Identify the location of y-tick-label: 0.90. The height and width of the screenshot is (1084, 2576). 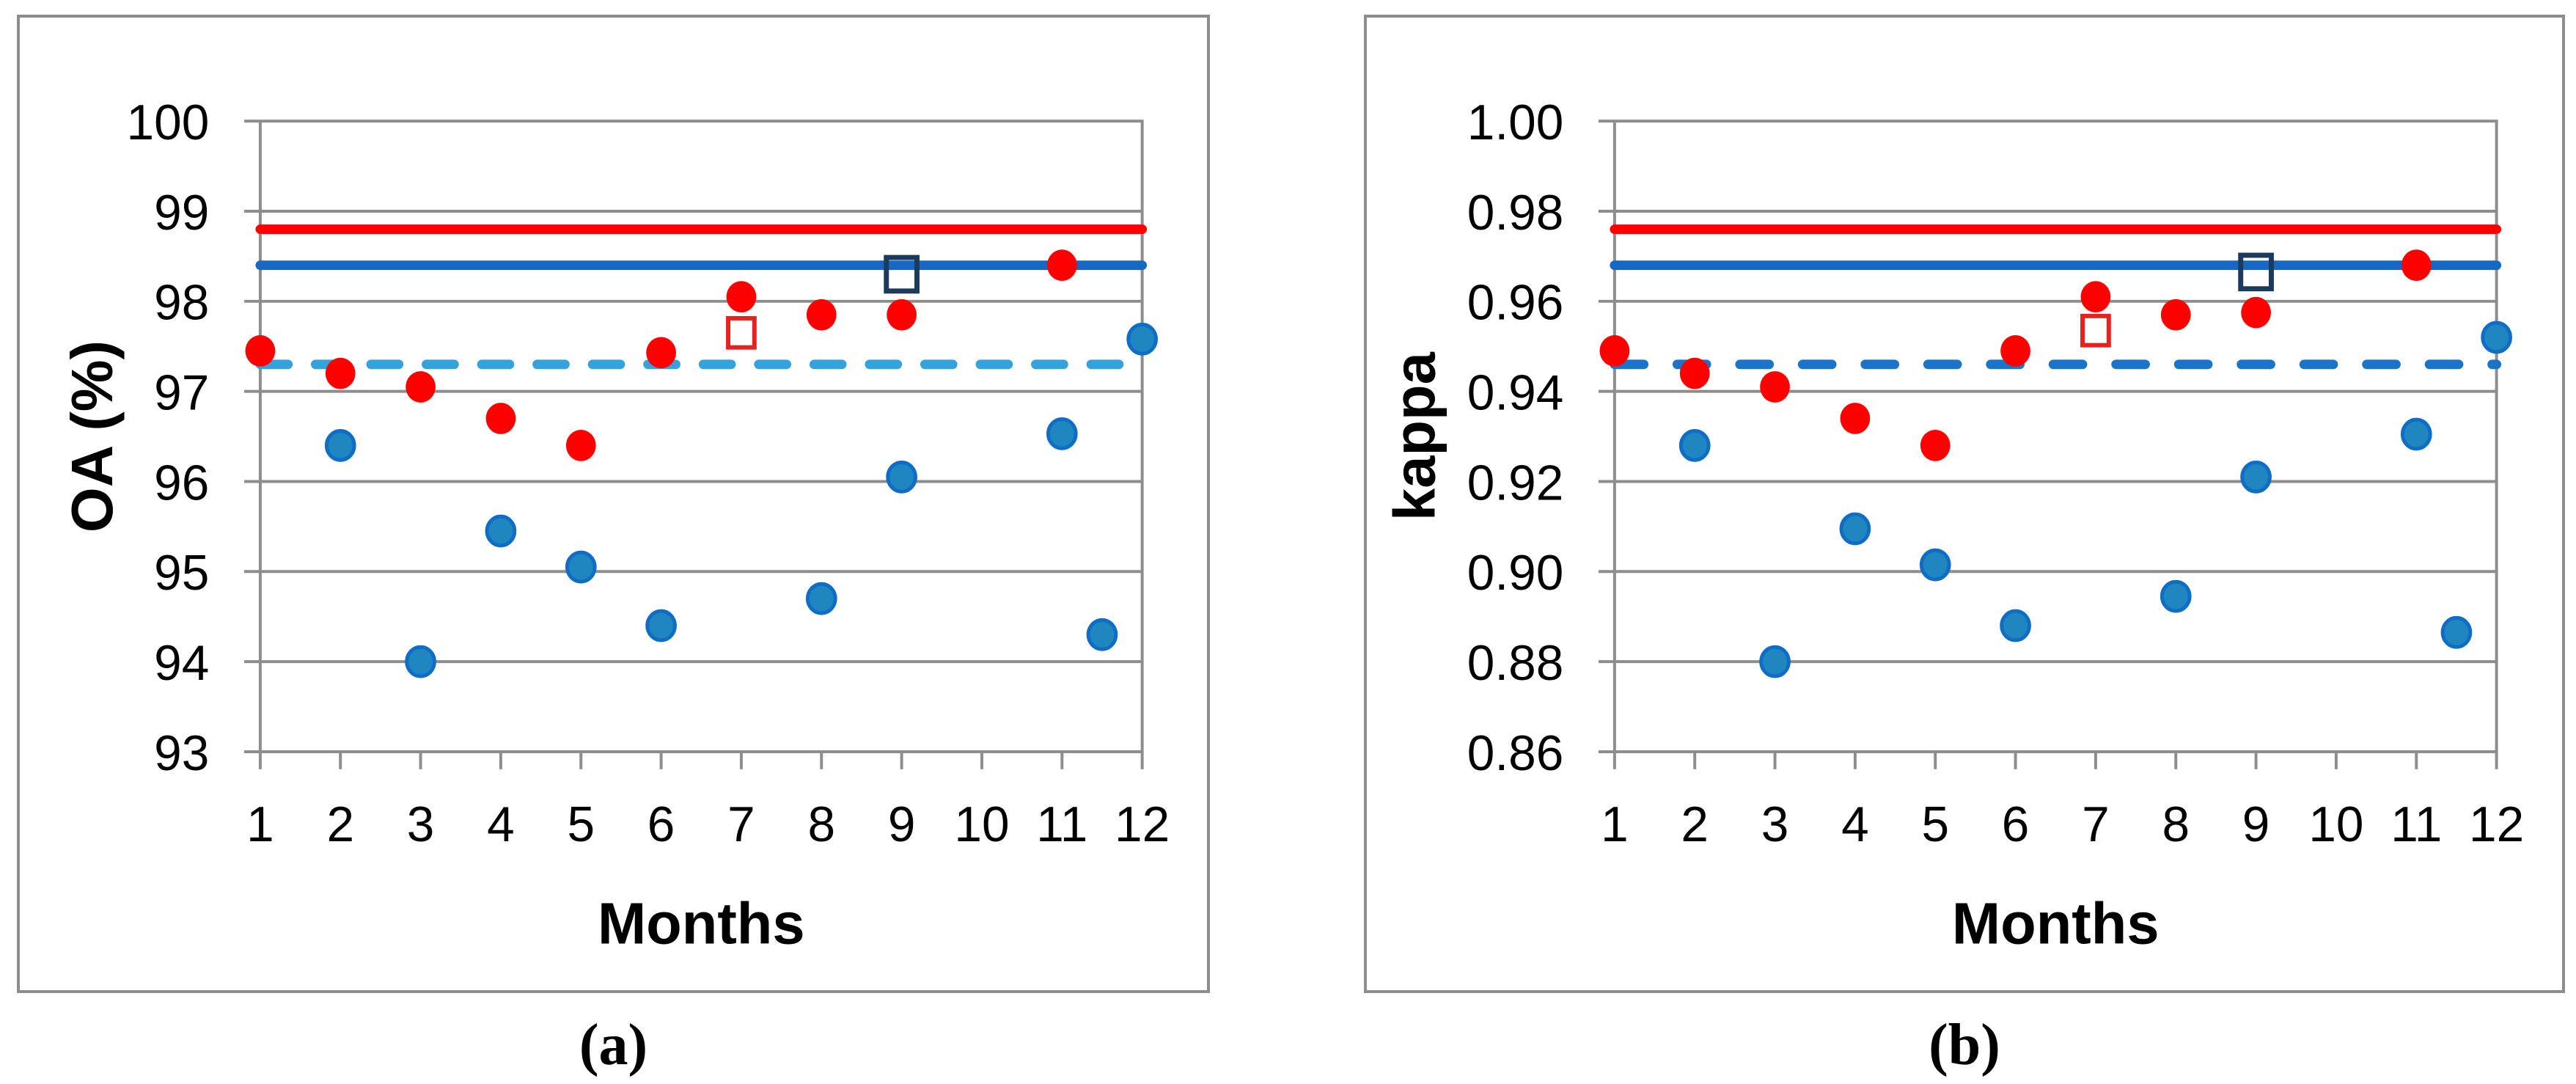
(1516, 573).